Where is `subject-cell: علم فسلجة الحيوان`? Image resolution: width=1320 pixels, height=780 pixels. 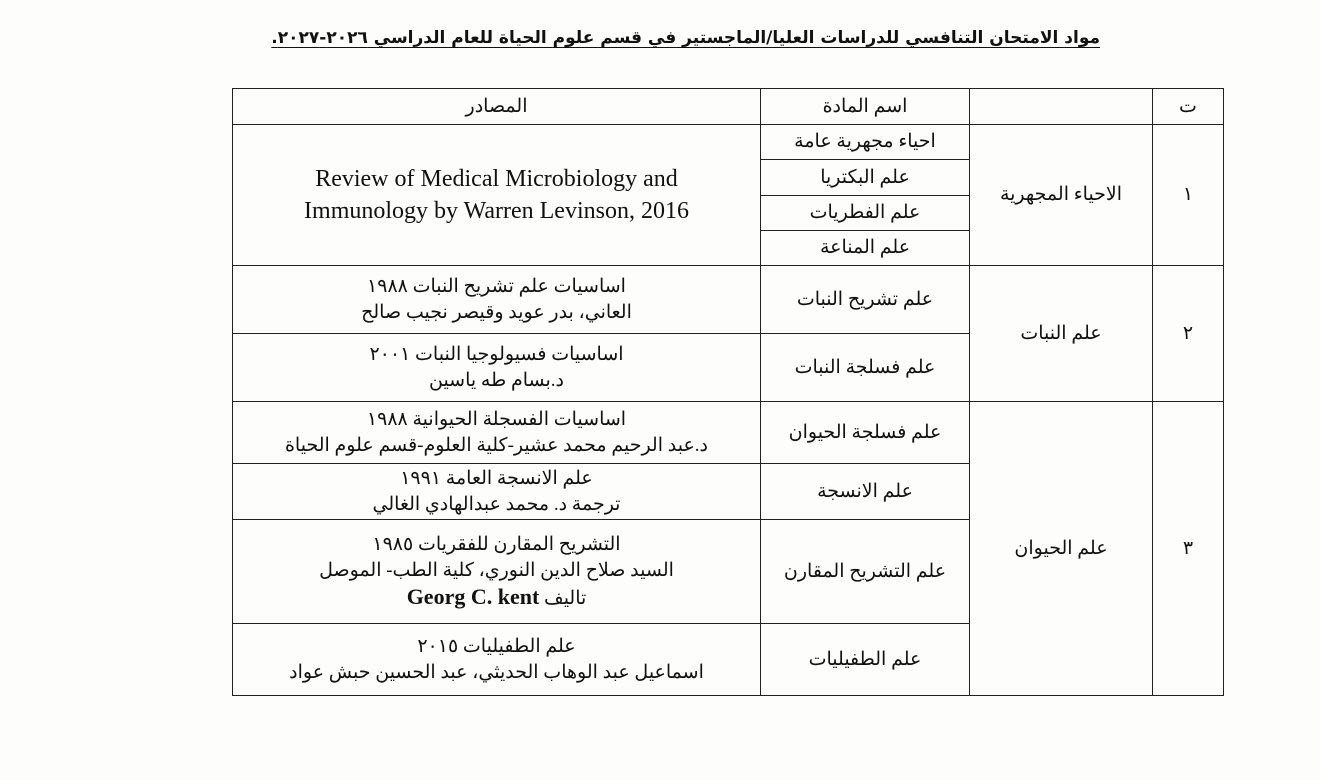
subject-cell: علم فسلجة الحيوان is located at coordinates (865, 432).